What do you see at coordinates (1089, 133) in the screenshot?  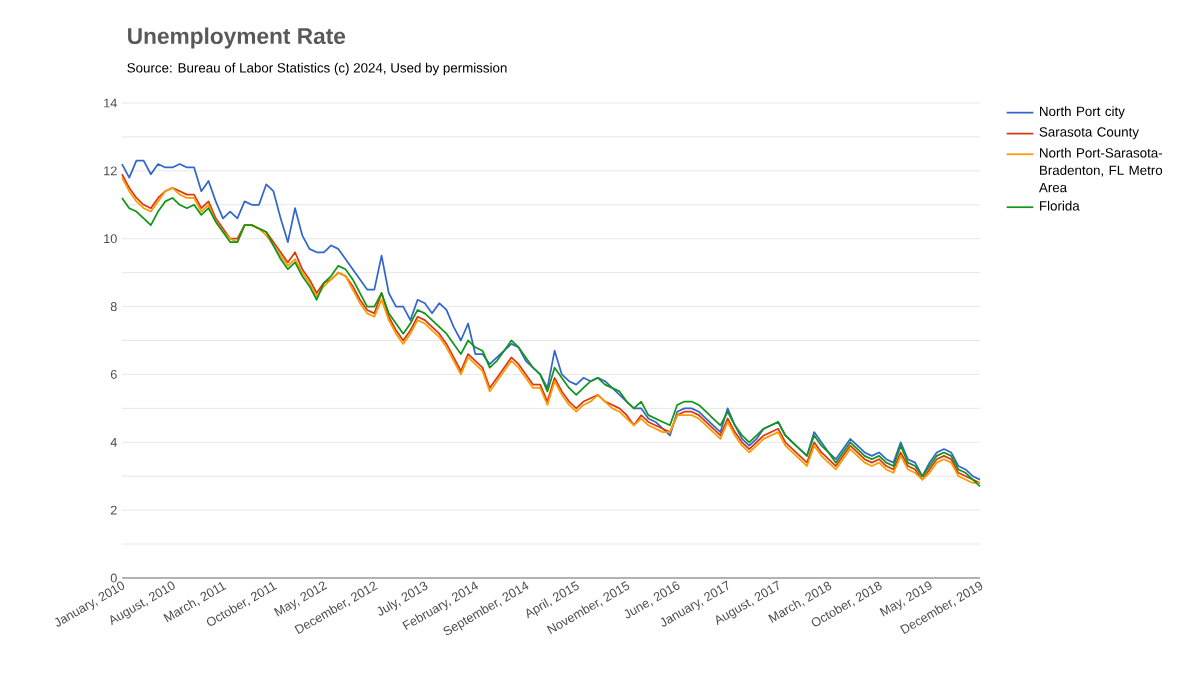 I see `legend-label: Sarasota County` at bounding box center [1089, 133].